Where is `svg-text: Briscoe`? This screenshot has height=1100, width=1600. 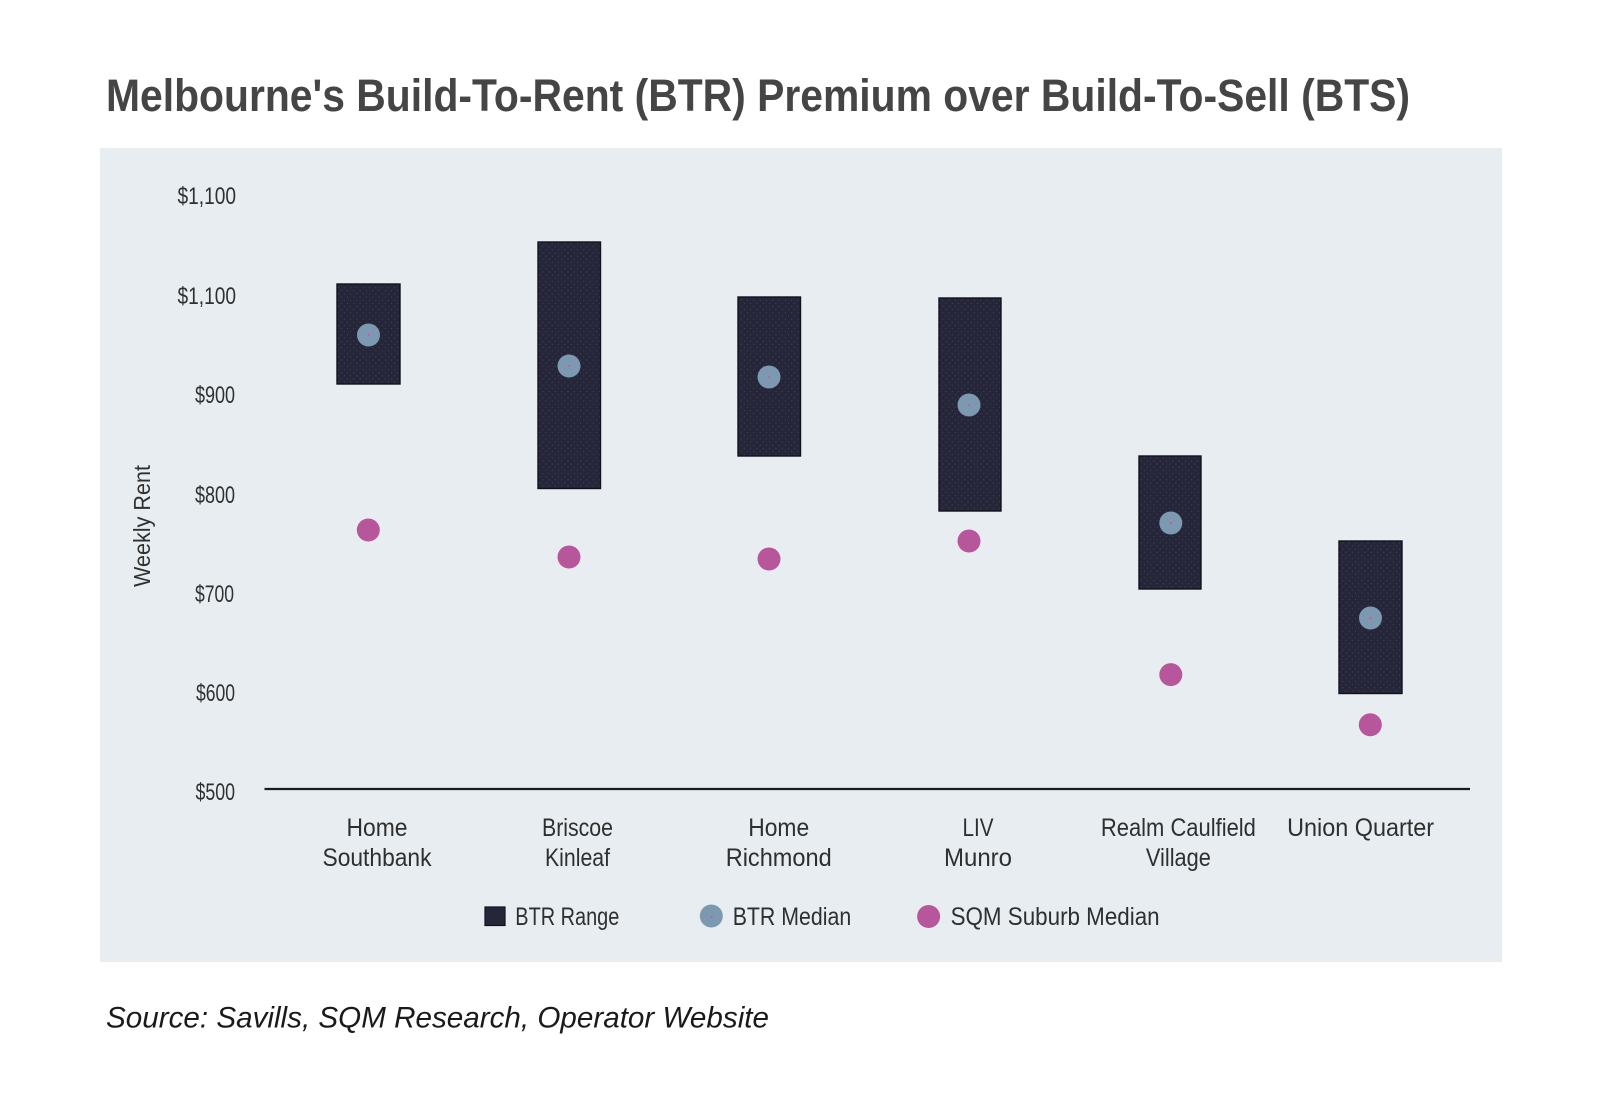 svg-text: Briscoe is located at coordinates (577, 828).